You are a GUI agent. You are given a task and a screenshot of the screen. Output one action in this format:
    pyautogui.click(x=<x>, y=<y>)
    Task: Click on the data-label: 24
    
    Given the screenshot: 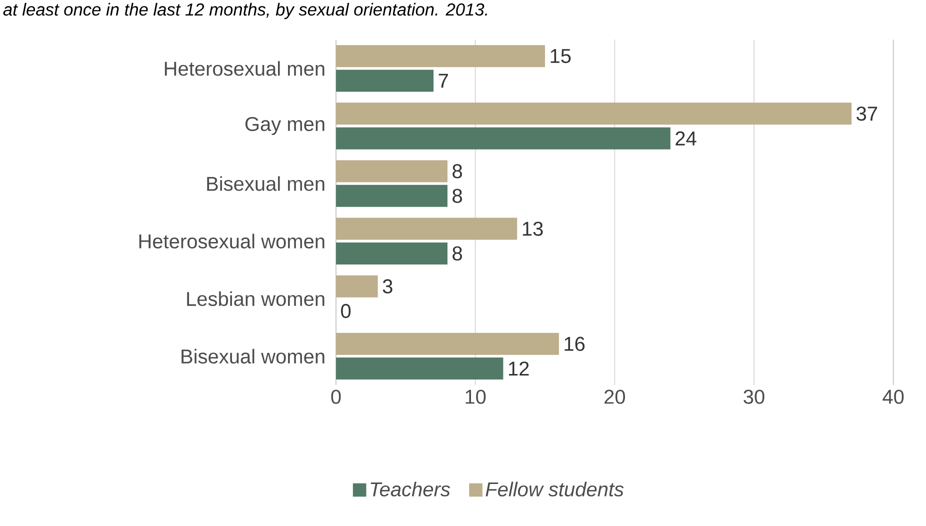 What is the action you would take?
    pyautogui.click(x=686, y=138)
    